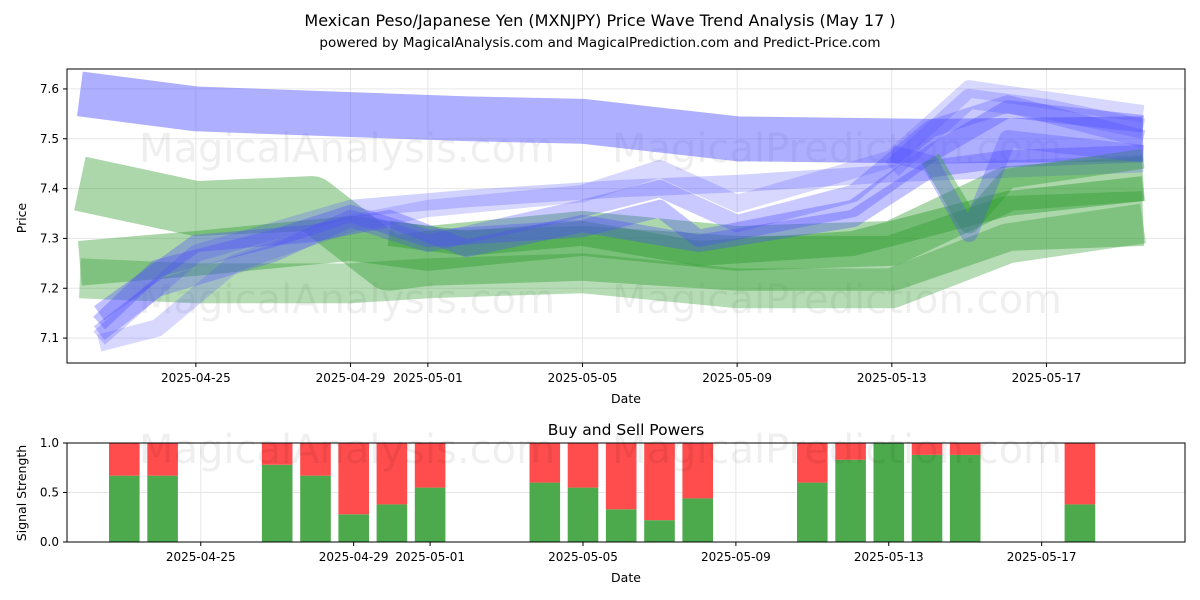 This screenshot has height=600, width=1200. I want to click on price-x-label: Date, so click(626, 398).